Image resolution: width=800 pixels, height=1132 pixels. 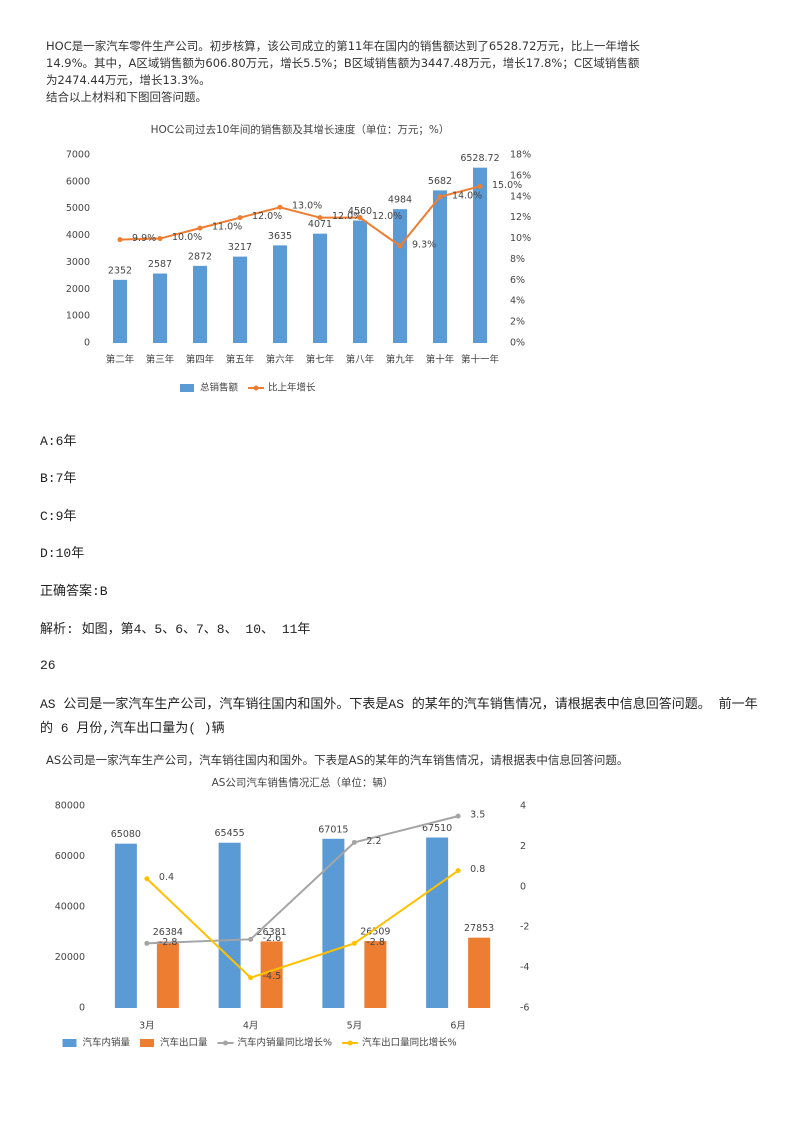 I want to click on bar-value-label: 2587, so click(x=160, y=264).